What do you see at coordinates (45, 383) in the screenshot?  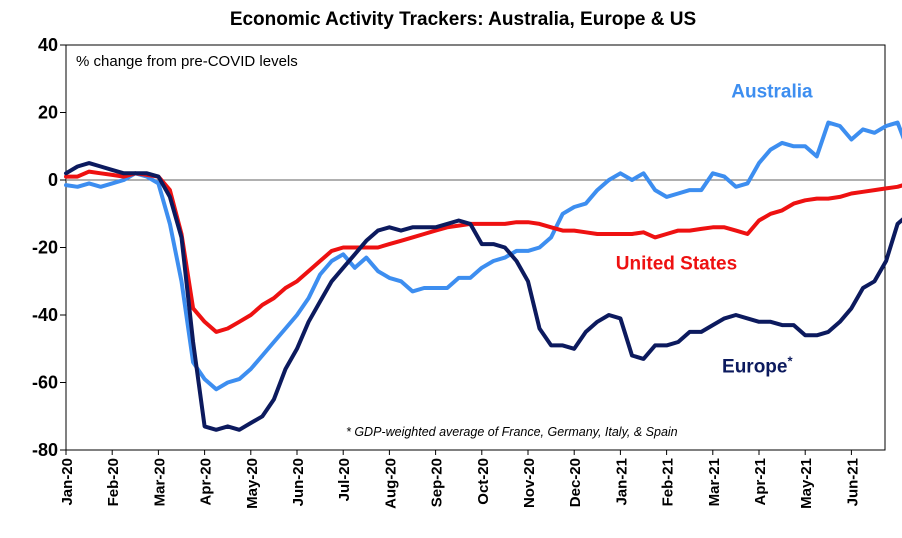 I see `y-tick-label: -60` at bounding box center [45, 383].